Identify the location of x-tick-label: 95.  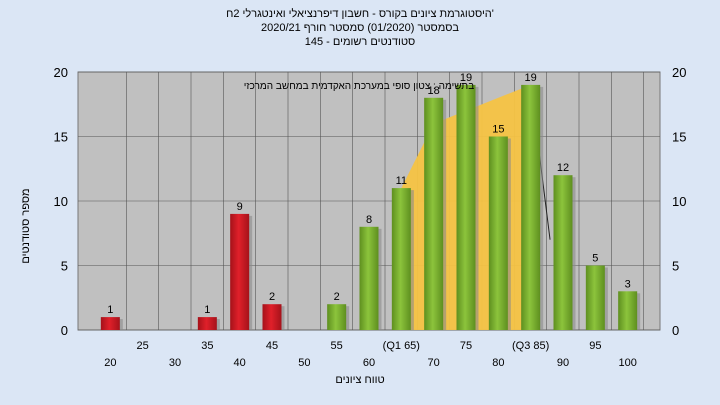
(595, 346).